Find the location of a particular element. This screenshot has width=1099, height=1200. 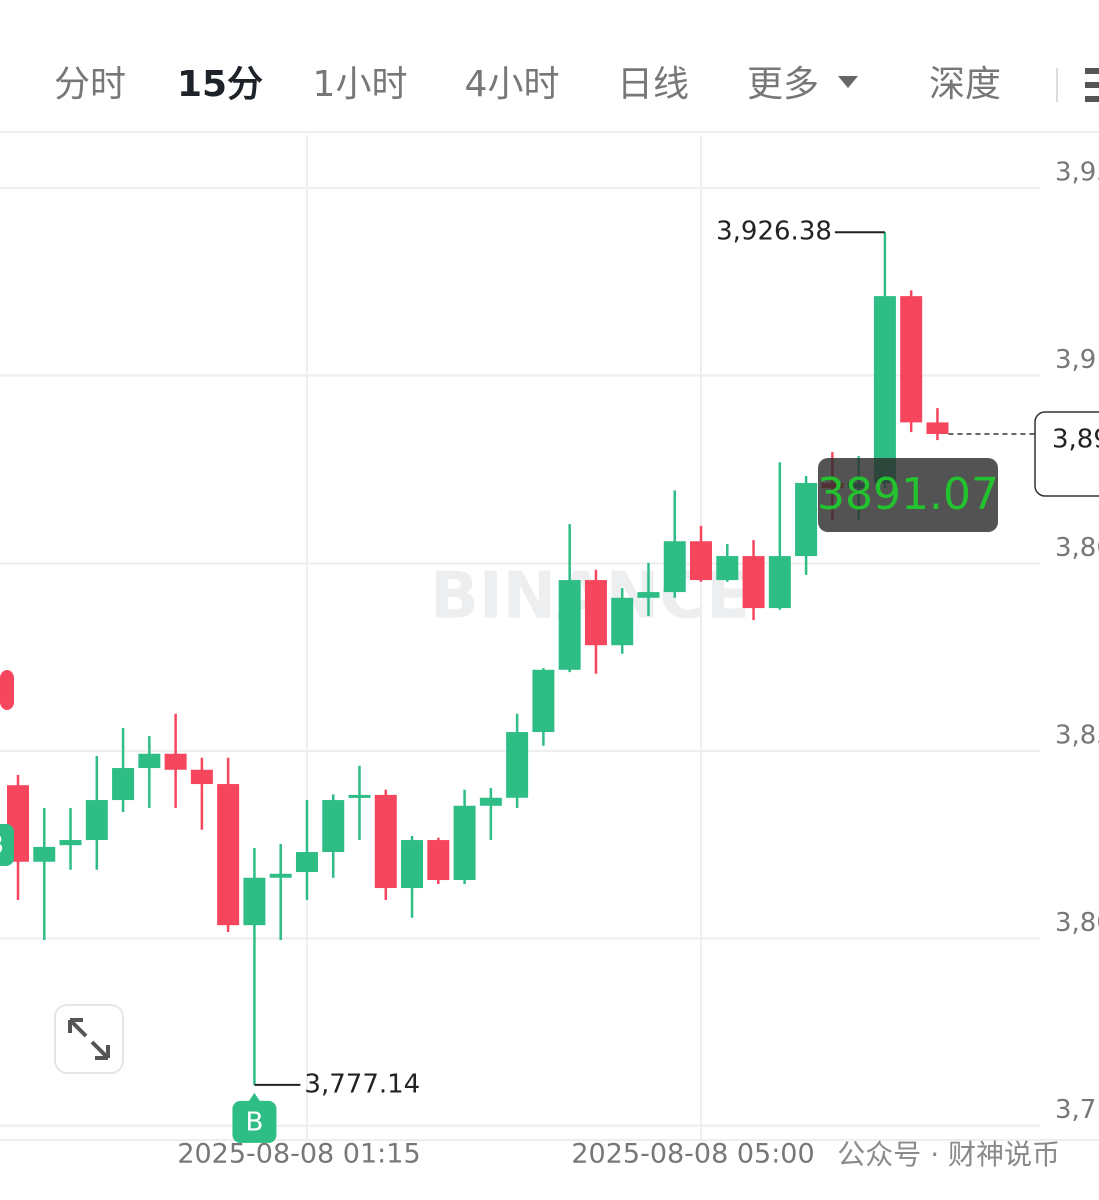

low-label: 3,777.14 is located at coordinates (362, 1084).